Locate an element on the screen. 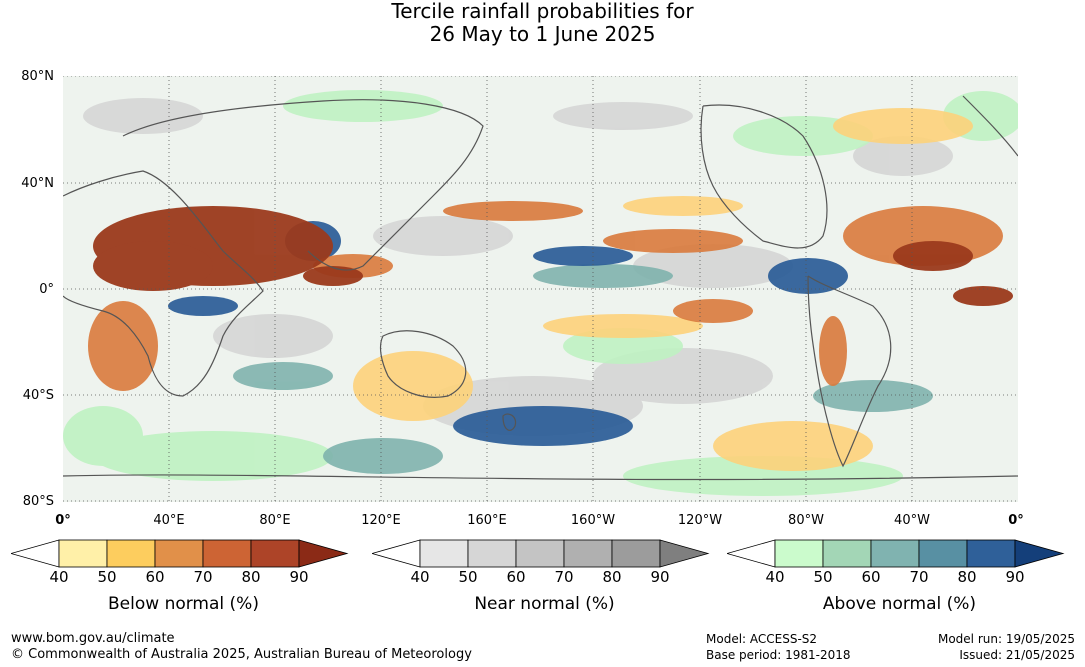 The height and width of the screenshot is (667, 1085). lat-label-equator: 0° is located at coordinates (46, 289).